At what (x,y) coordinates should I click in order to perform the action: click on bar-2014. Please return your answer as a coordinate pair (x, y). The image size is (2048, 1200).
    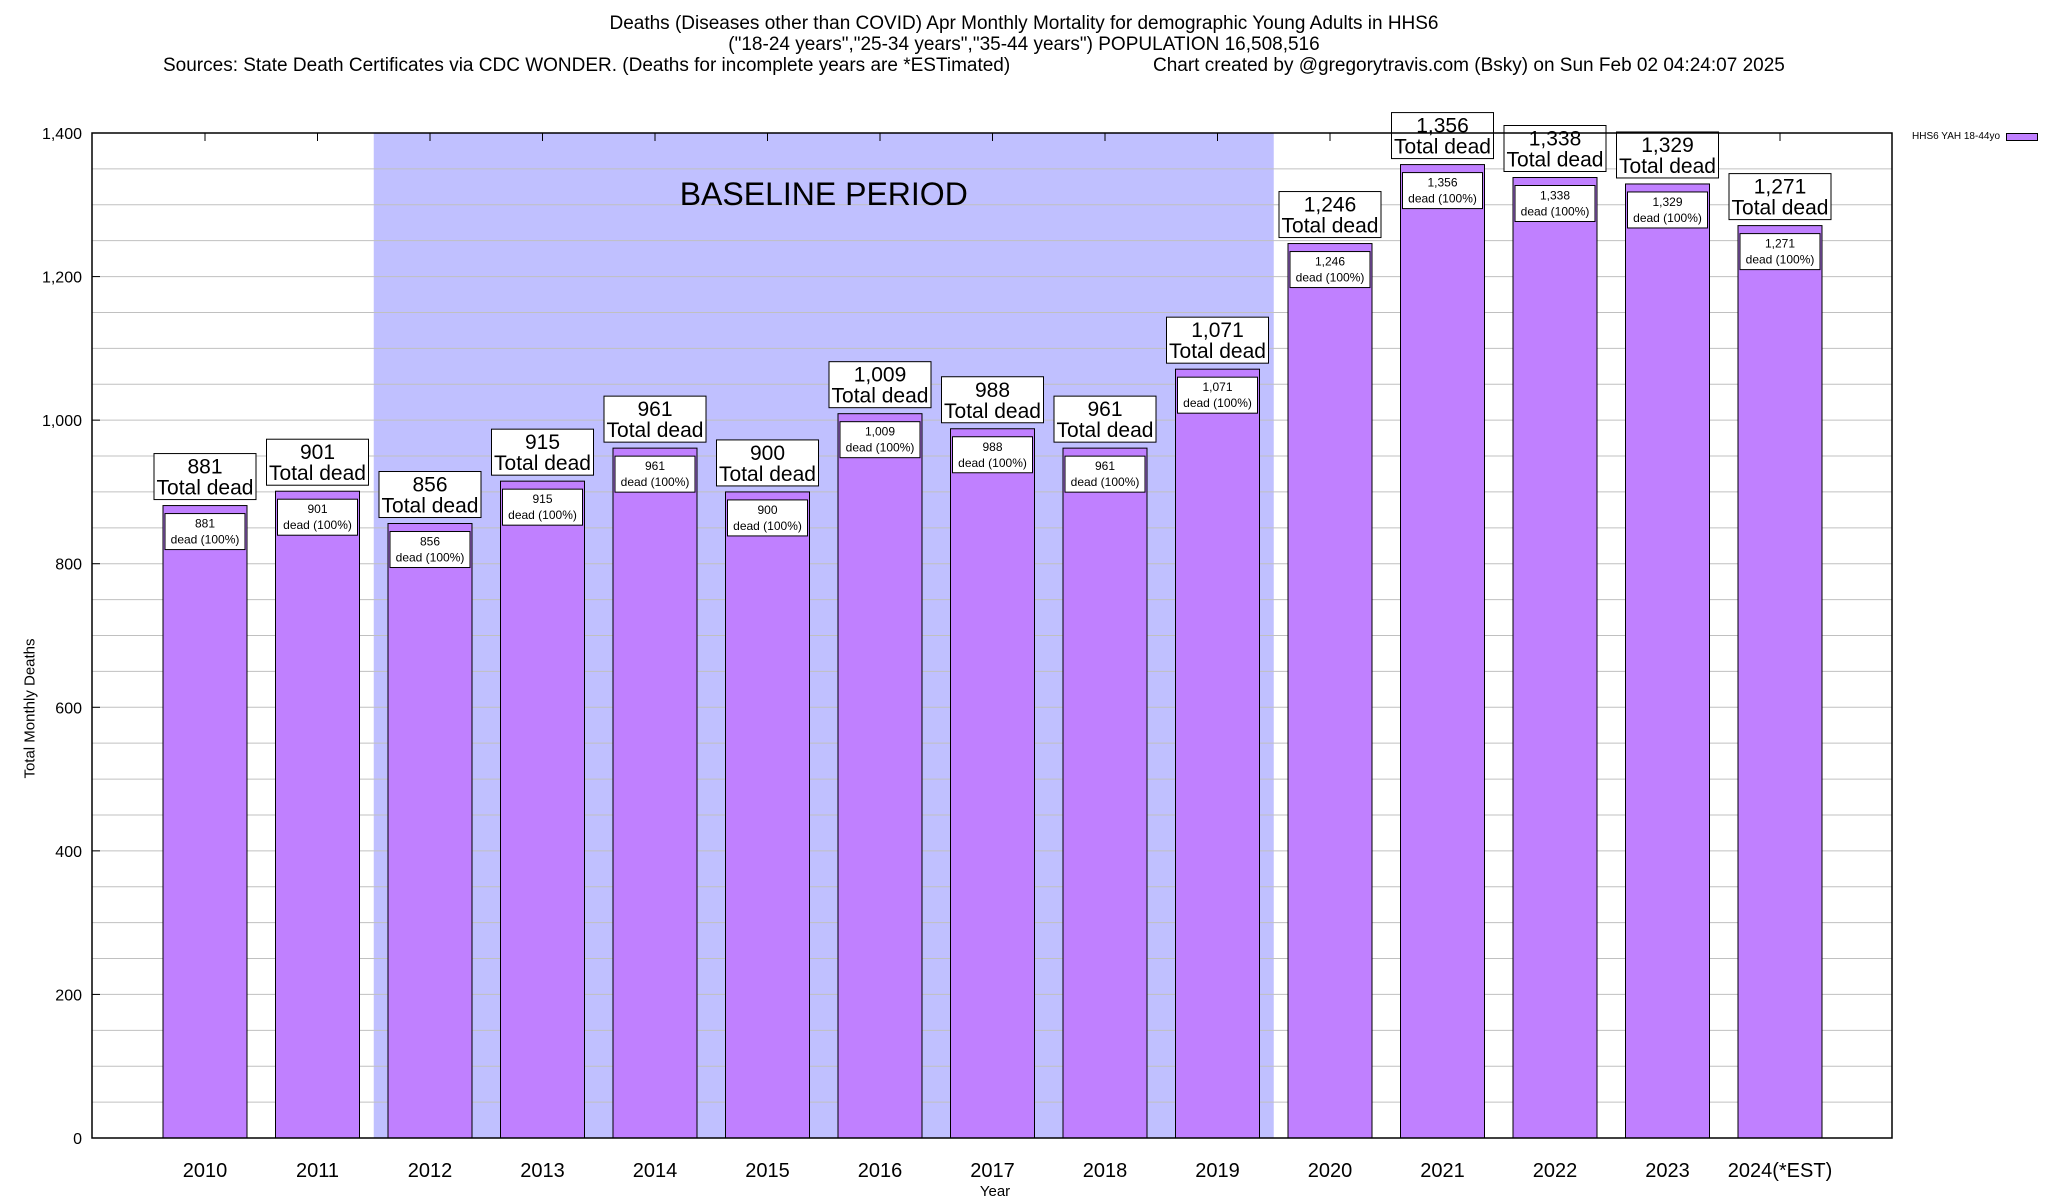
    Looking at the image, I should click on (655, 793).